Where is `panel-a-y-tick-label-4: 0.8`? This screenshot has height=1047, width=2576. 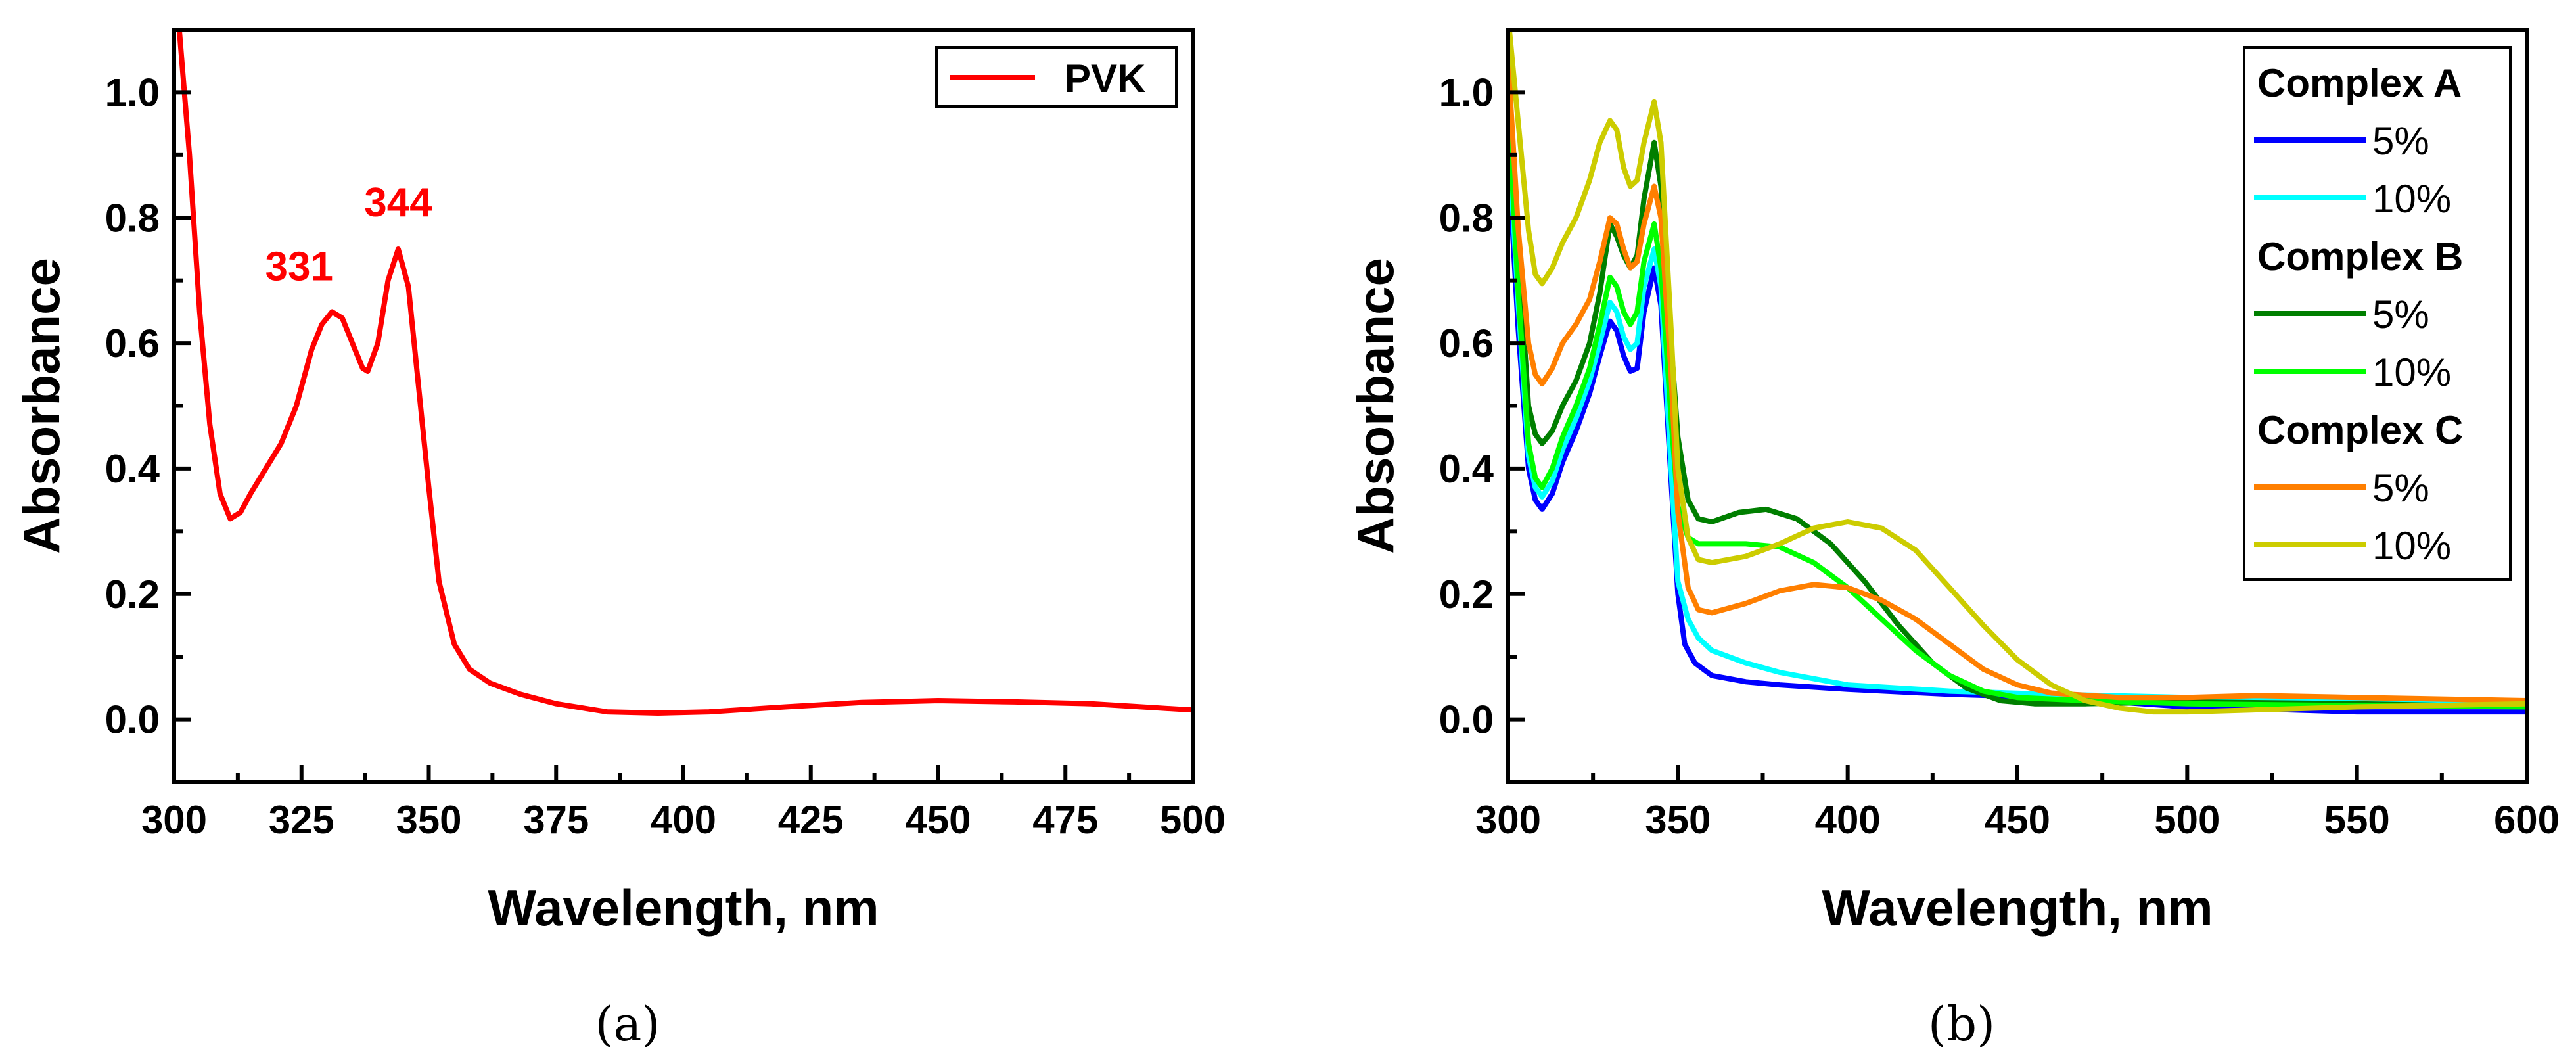
panel-a-y-tick-label-4: 0.8 is located at coordinates (132, 218).